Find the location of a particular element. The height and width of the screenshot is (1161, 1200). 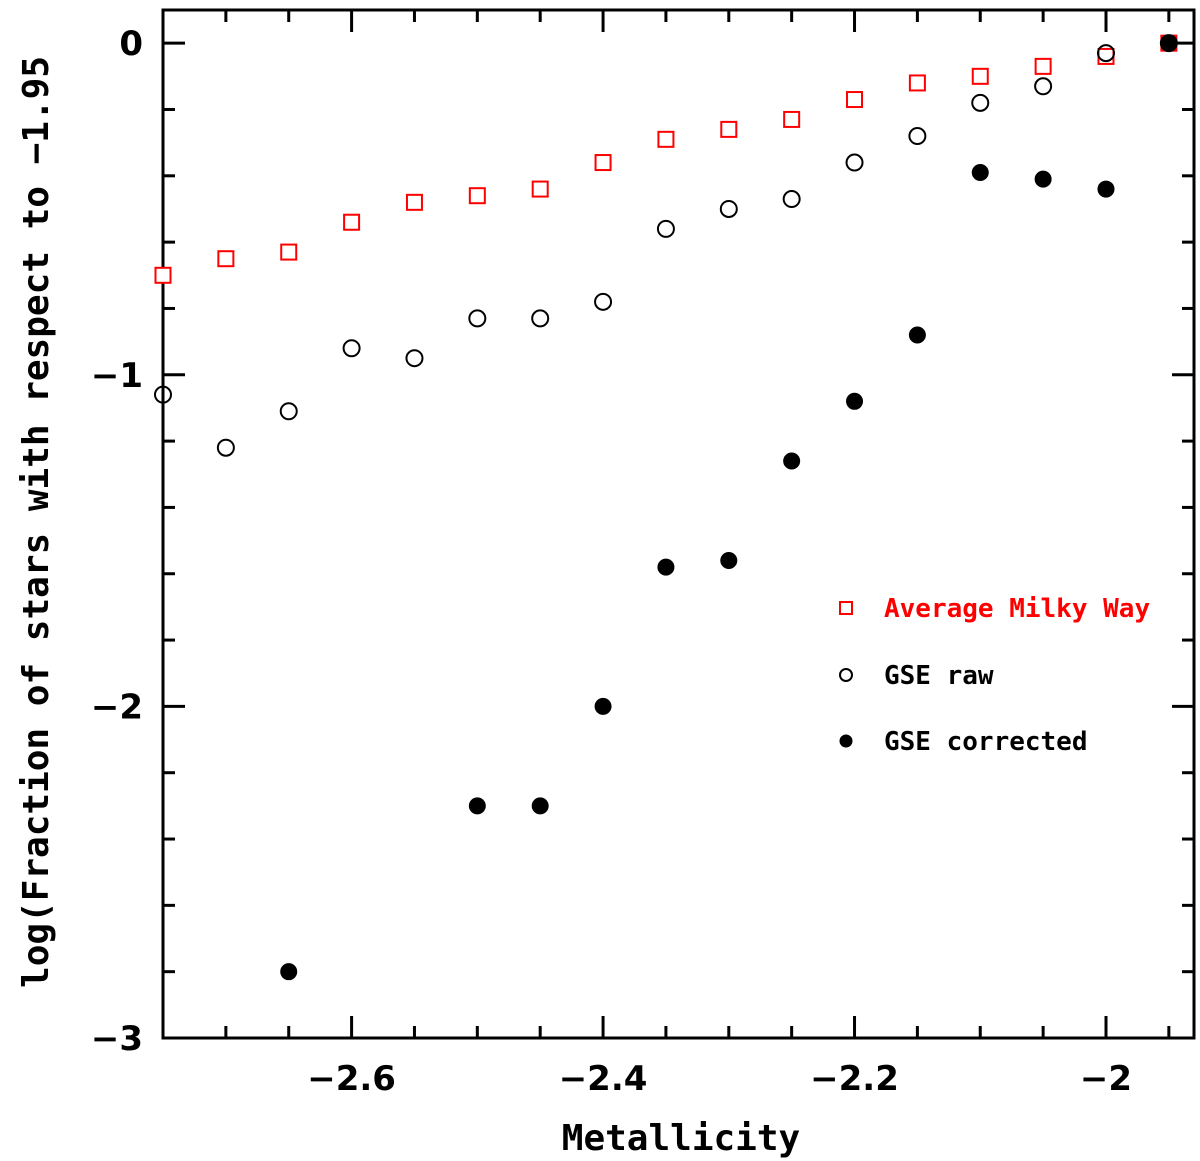

legend-entry: GSE corrected is located at coordinates (963, 742).